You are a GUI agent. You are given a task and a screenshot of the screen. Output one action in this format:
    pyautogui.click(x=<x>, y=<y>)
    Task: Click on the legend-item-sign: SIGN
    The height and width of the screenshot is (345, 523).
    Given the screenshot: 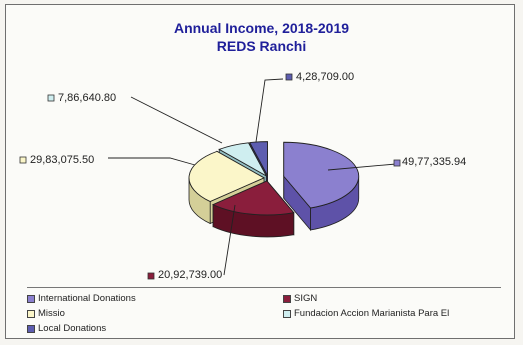 What is the action you would take?
    pyautogui.click(x=300, y=298)
    